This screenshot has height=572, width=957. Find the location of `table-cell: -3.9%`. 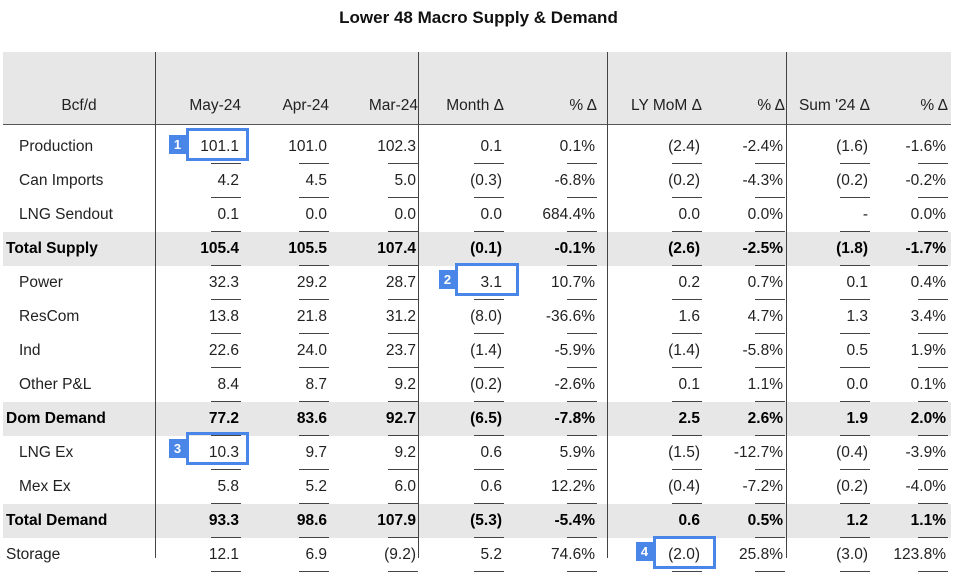

table-cell: -3.9% is located at coordinates (926, 452).